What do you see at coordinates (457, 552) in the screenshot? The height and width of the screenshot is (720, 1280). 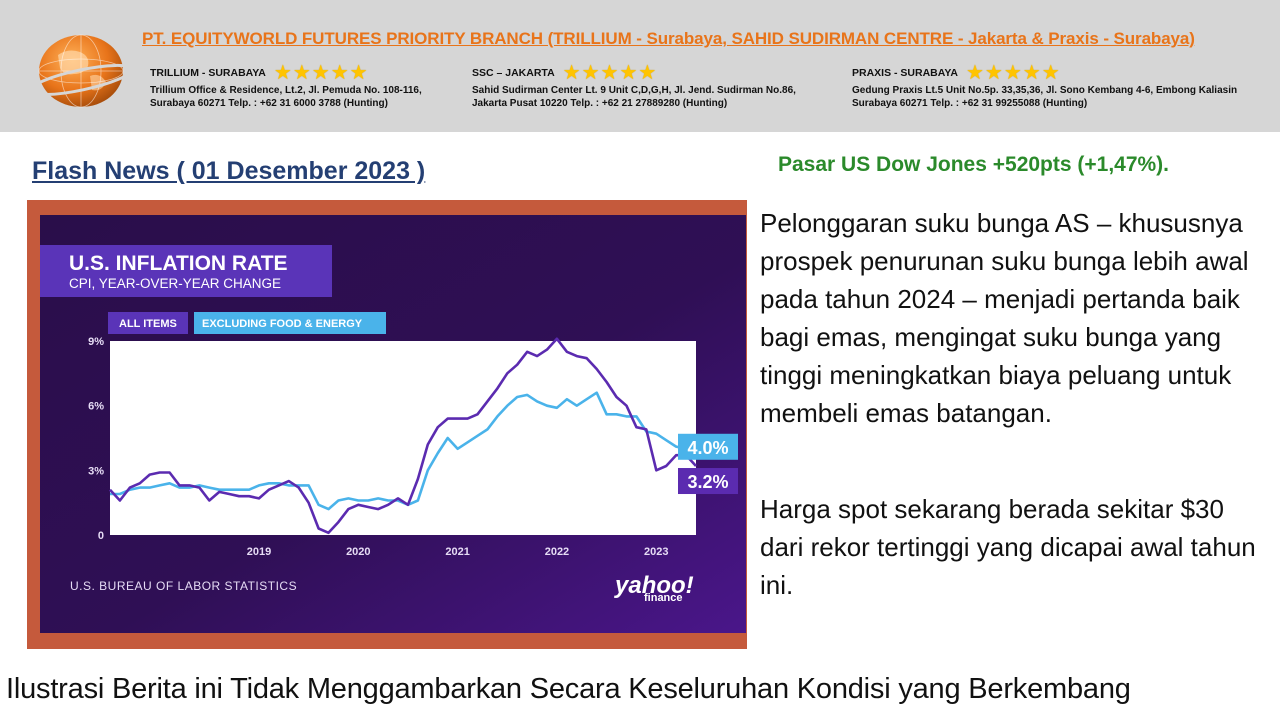 I see `x-tick-label: 2021` at bounding box center [457, 552].